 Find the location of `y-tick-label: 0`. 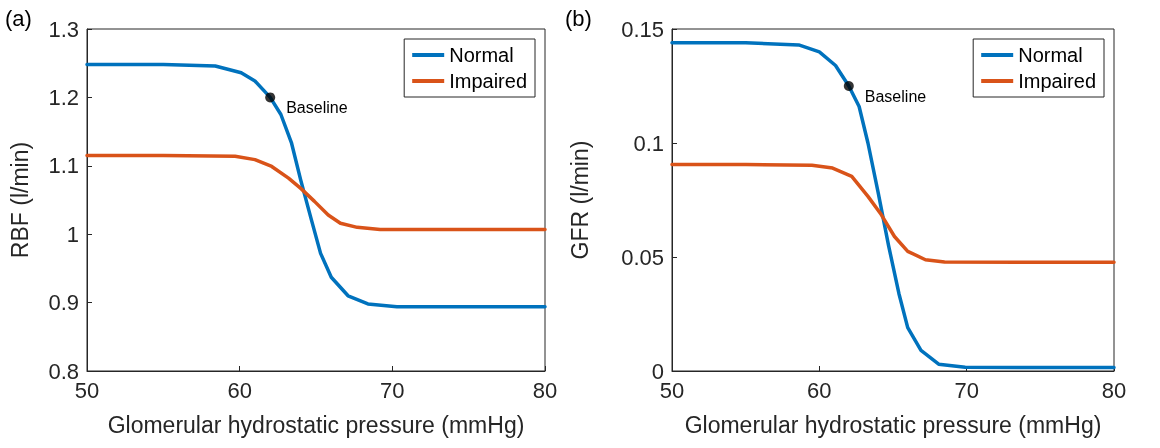

y-tick-label: 0 is located at coordinates (657, 371).